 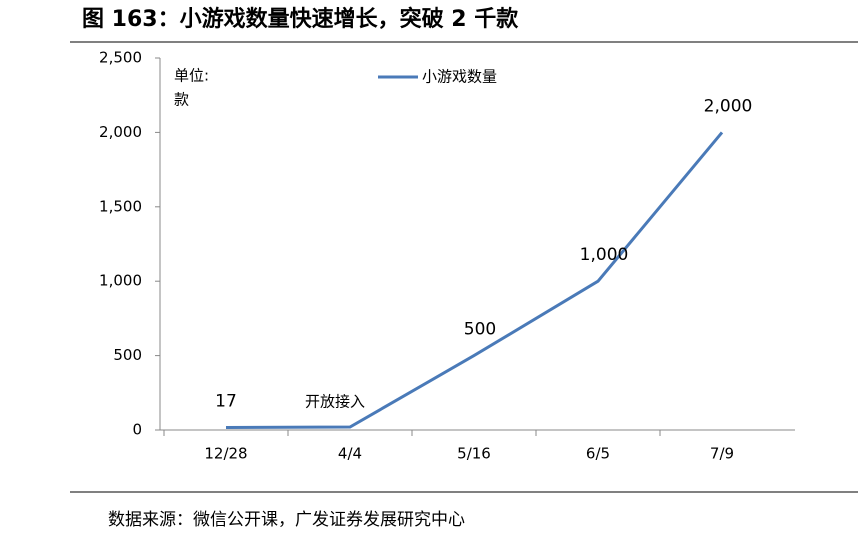 I want to click on x-tick-label: 6/5, so click(x=598, y=454).